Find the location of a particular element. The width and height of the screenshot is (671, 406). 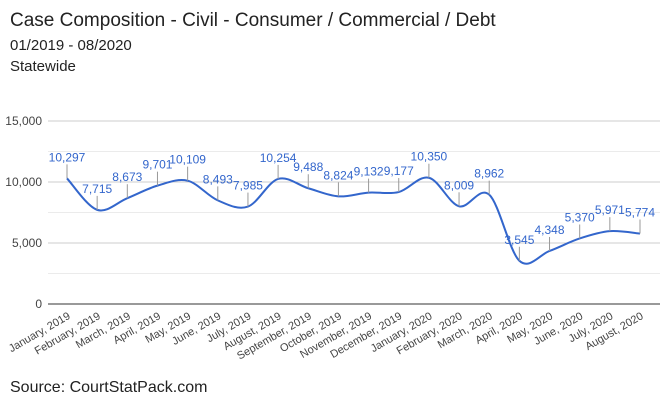

data-label: 10,297 is located at coordinates (67, 157).